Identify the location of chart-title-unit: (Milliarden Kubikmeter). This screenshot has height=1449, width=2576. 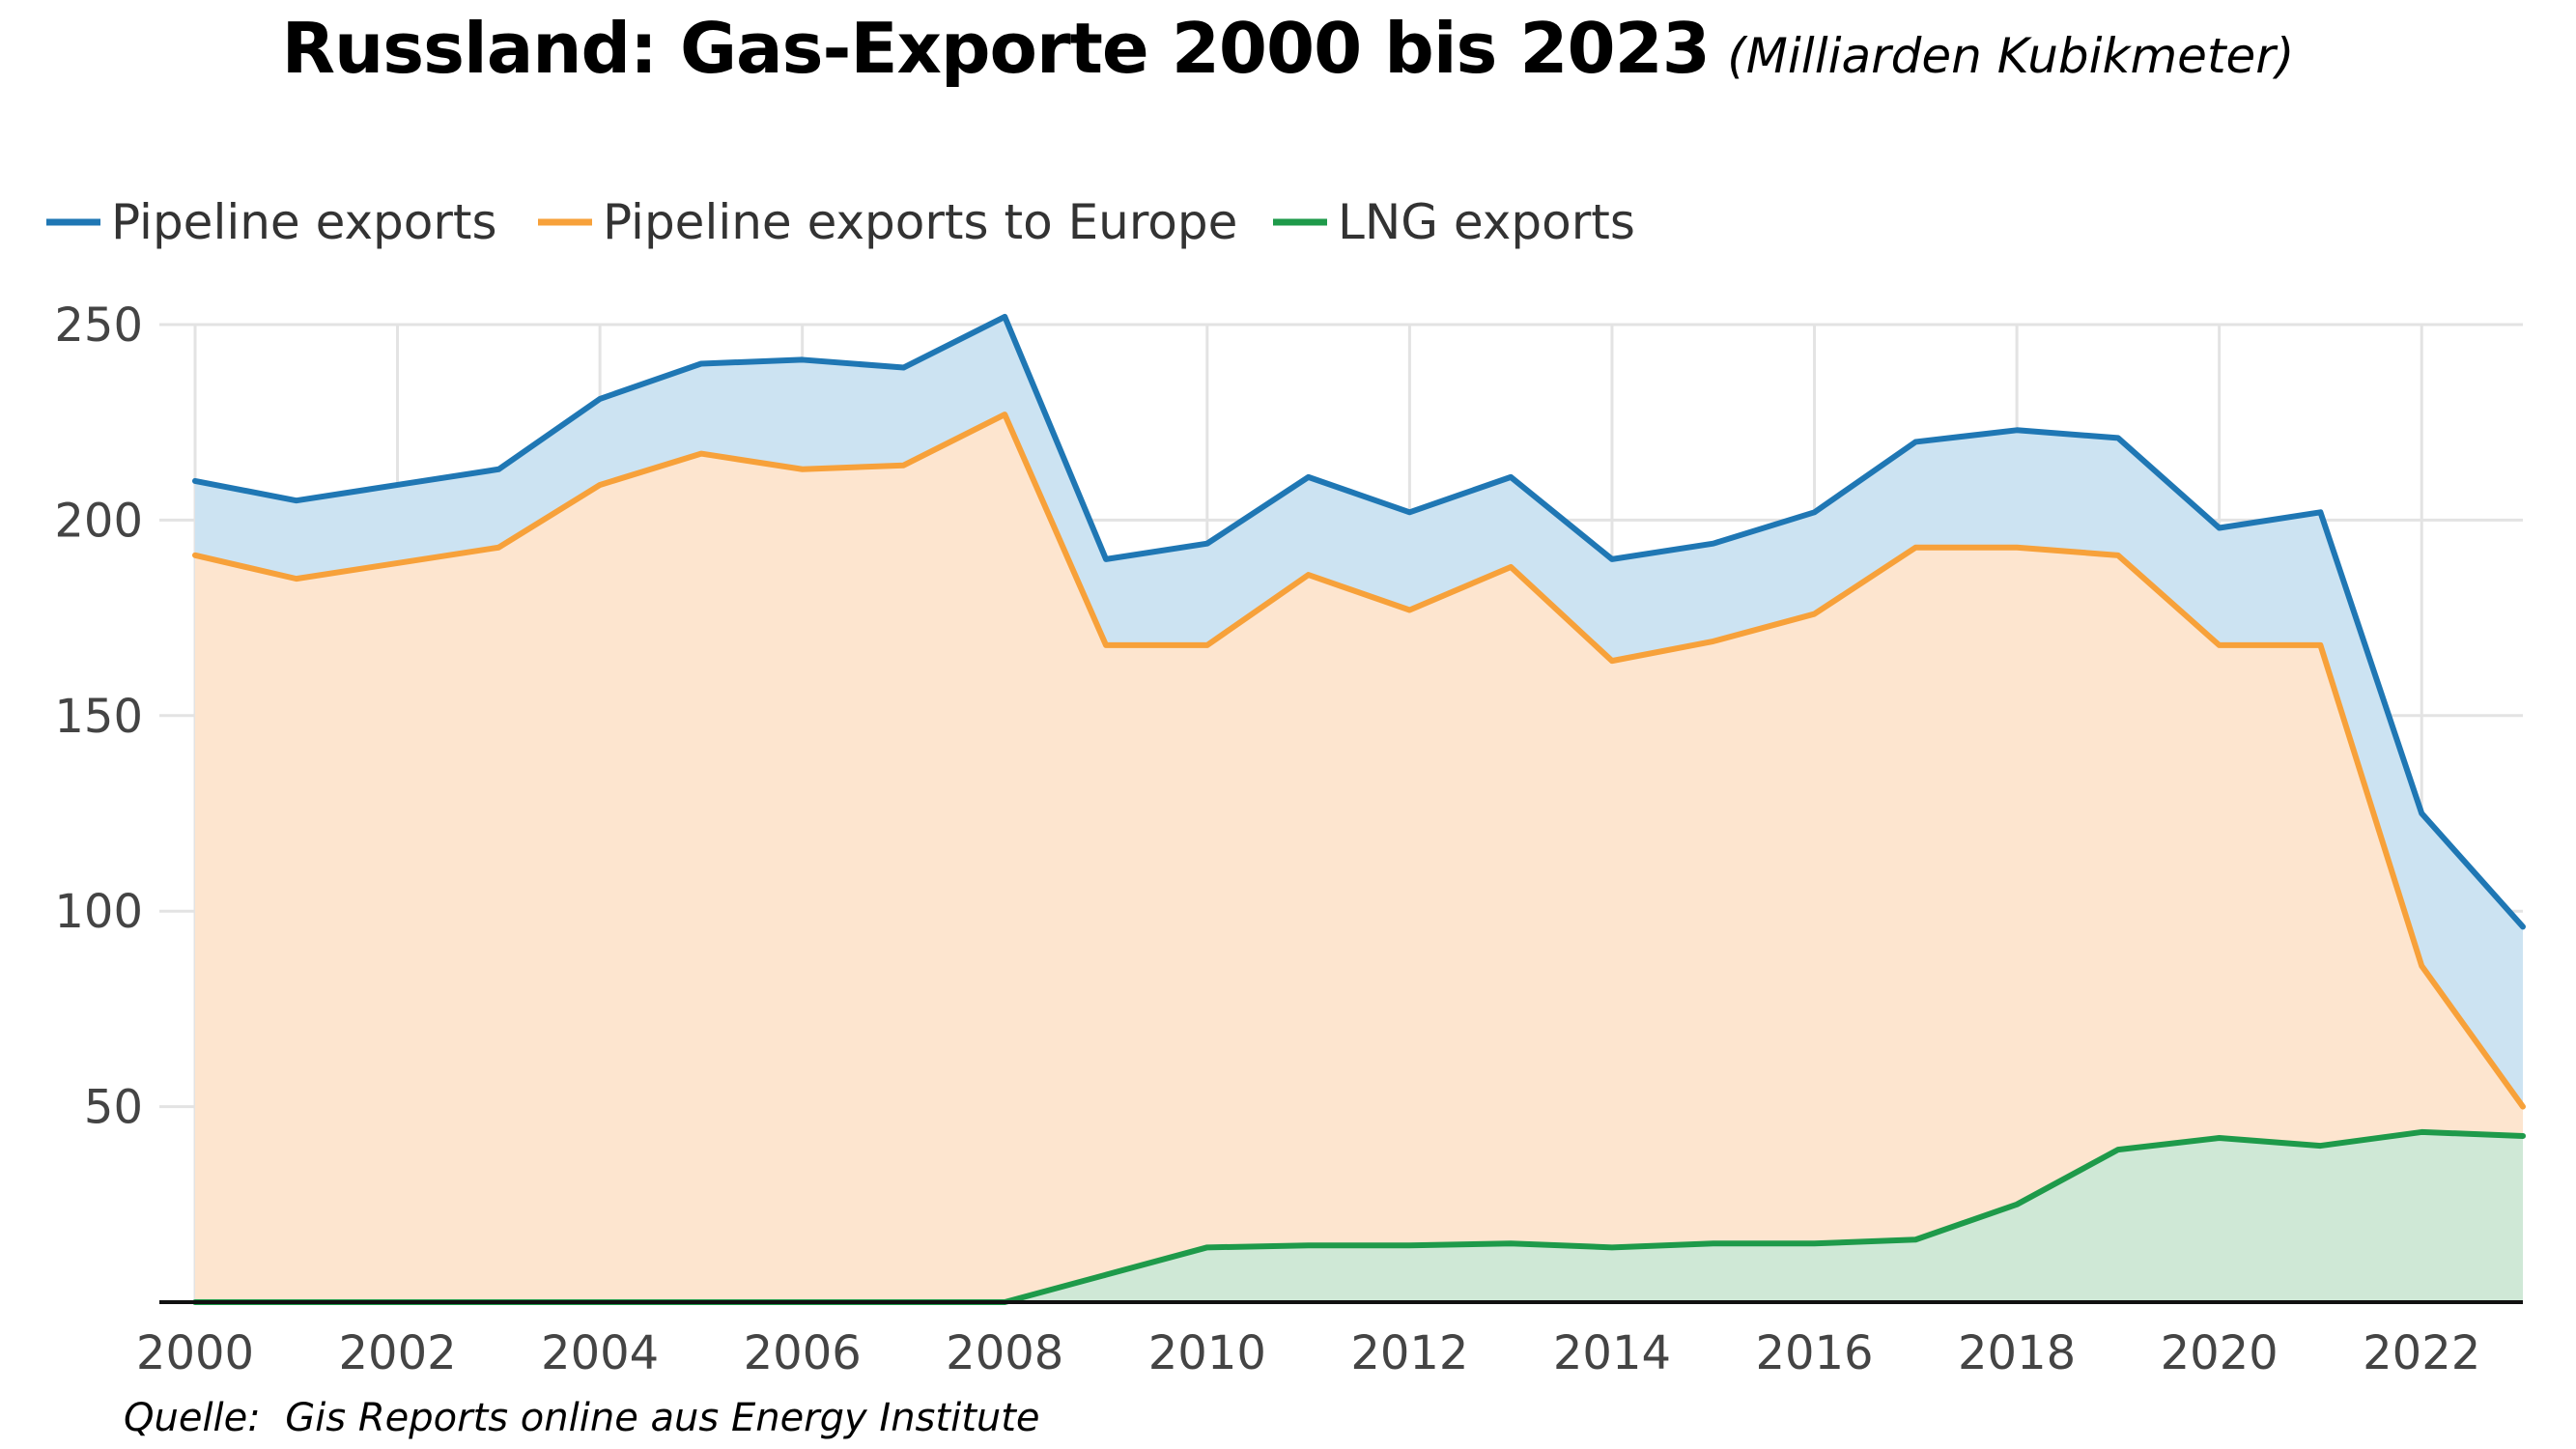
(2011, 56).